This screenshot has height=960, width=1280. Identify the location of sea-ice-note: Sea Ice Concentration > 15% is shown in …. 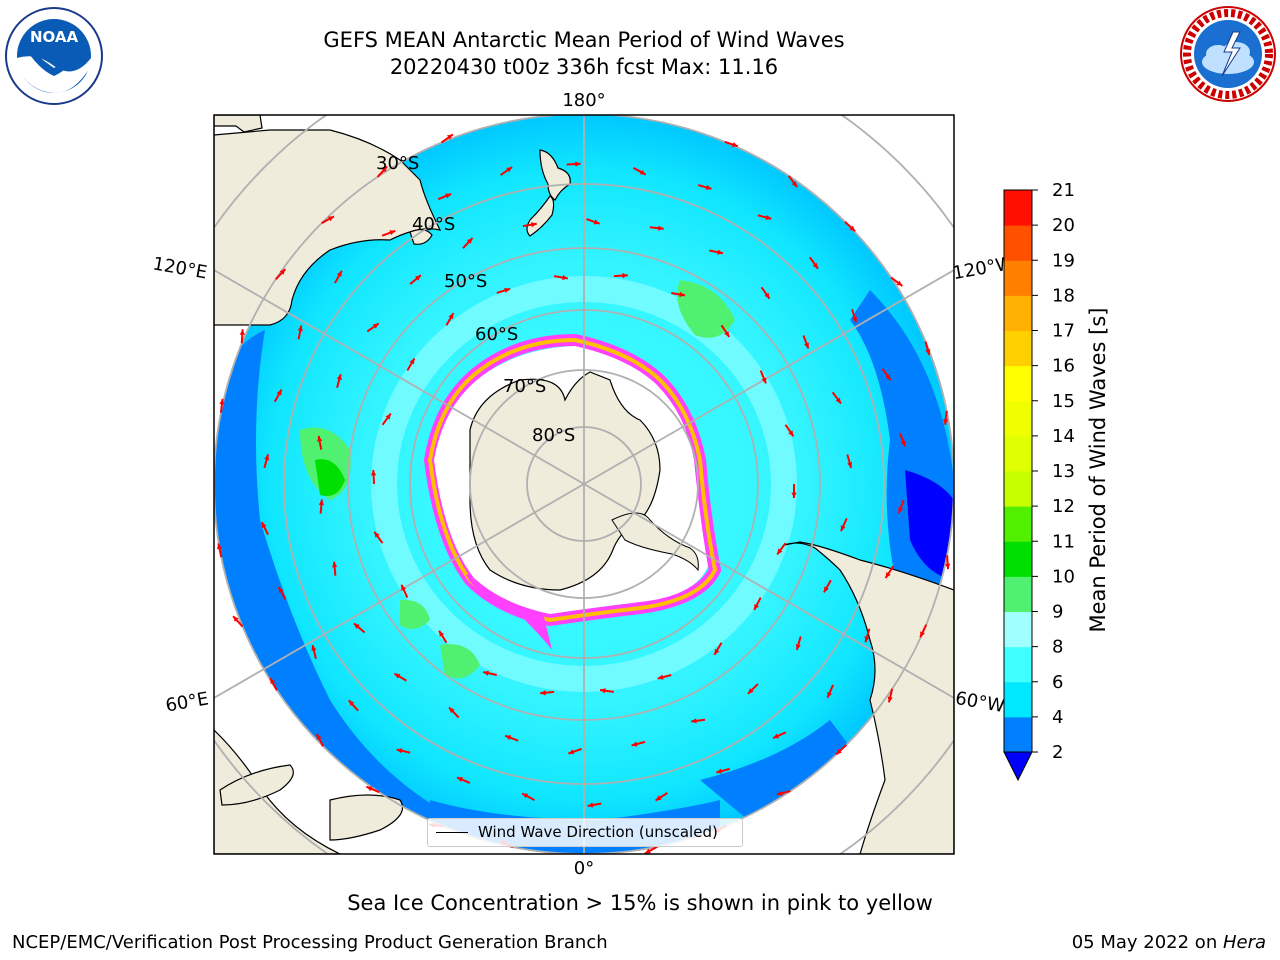
(640, 903).